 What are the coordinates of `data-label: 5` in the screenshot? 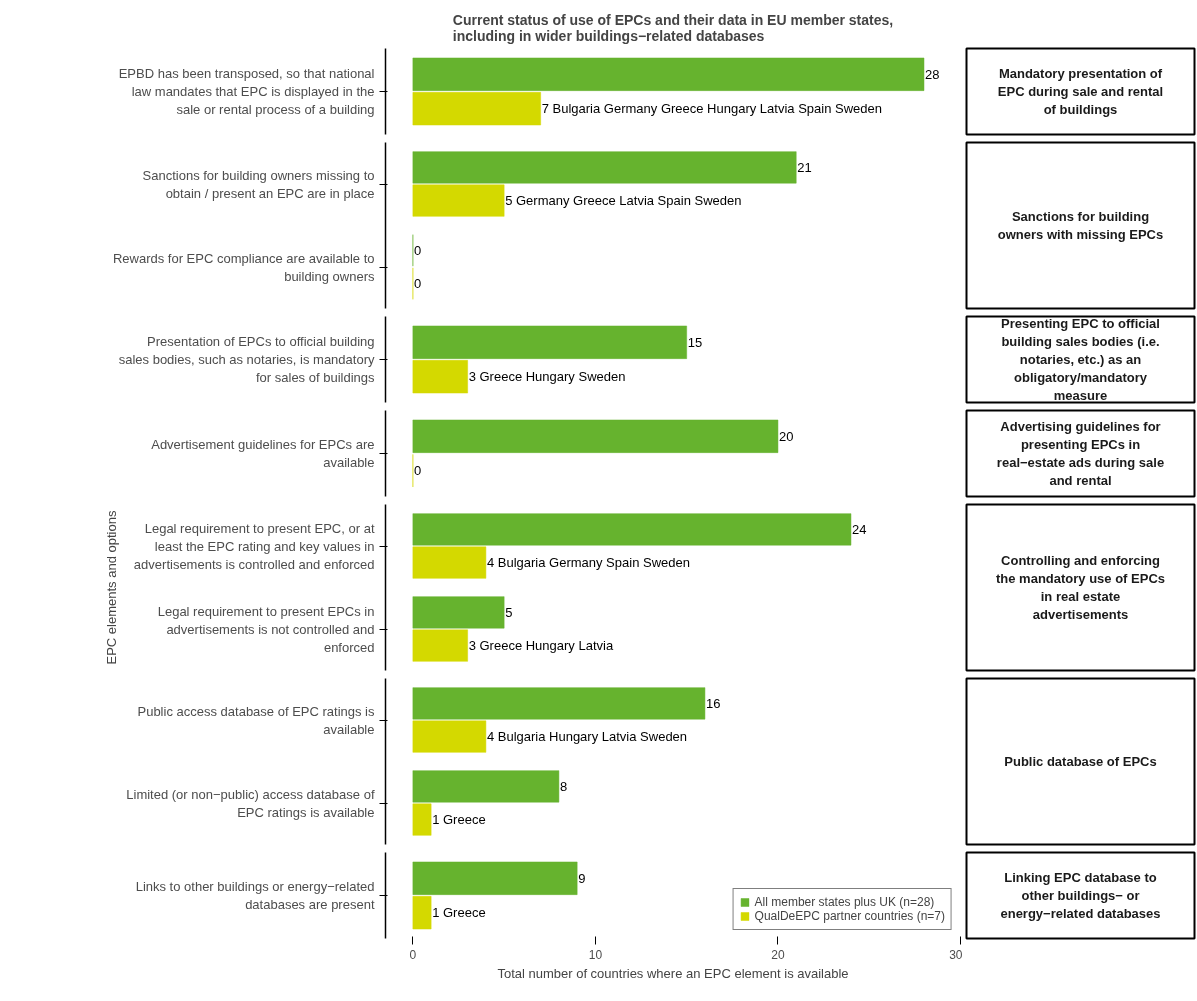 It's located at (509, 612).